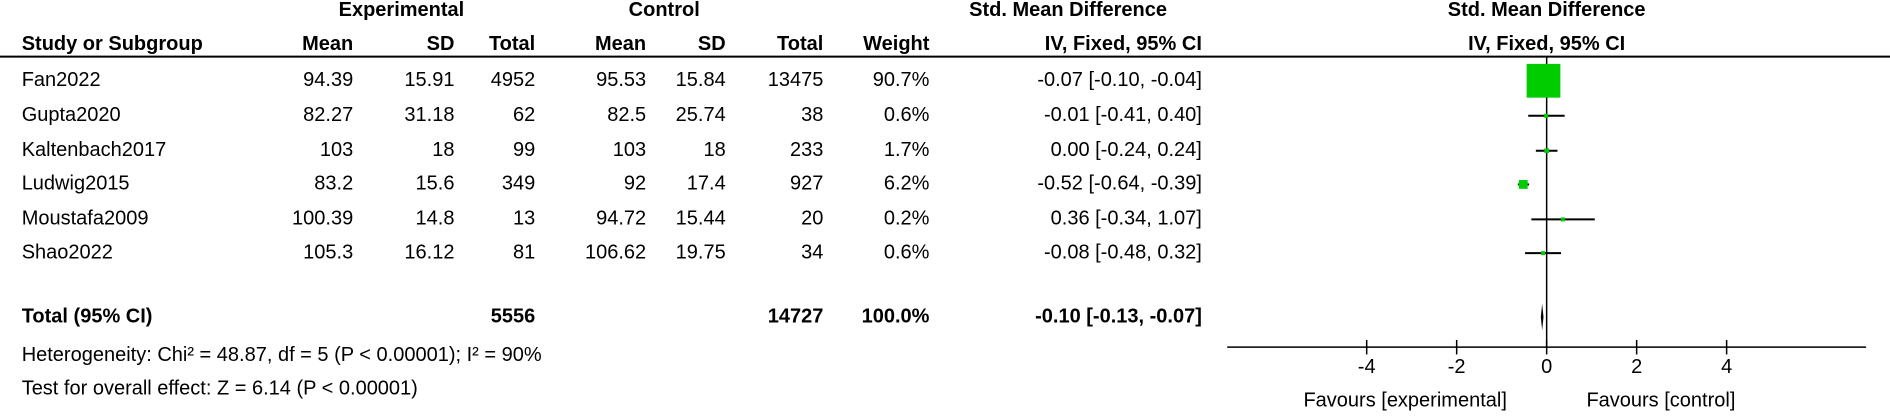 This screenshot has width=1890, height=416. What do you see at coordinates (328, 252) in the screenshot?
I see `cell: 105.3` at bounding box center [328, 252].